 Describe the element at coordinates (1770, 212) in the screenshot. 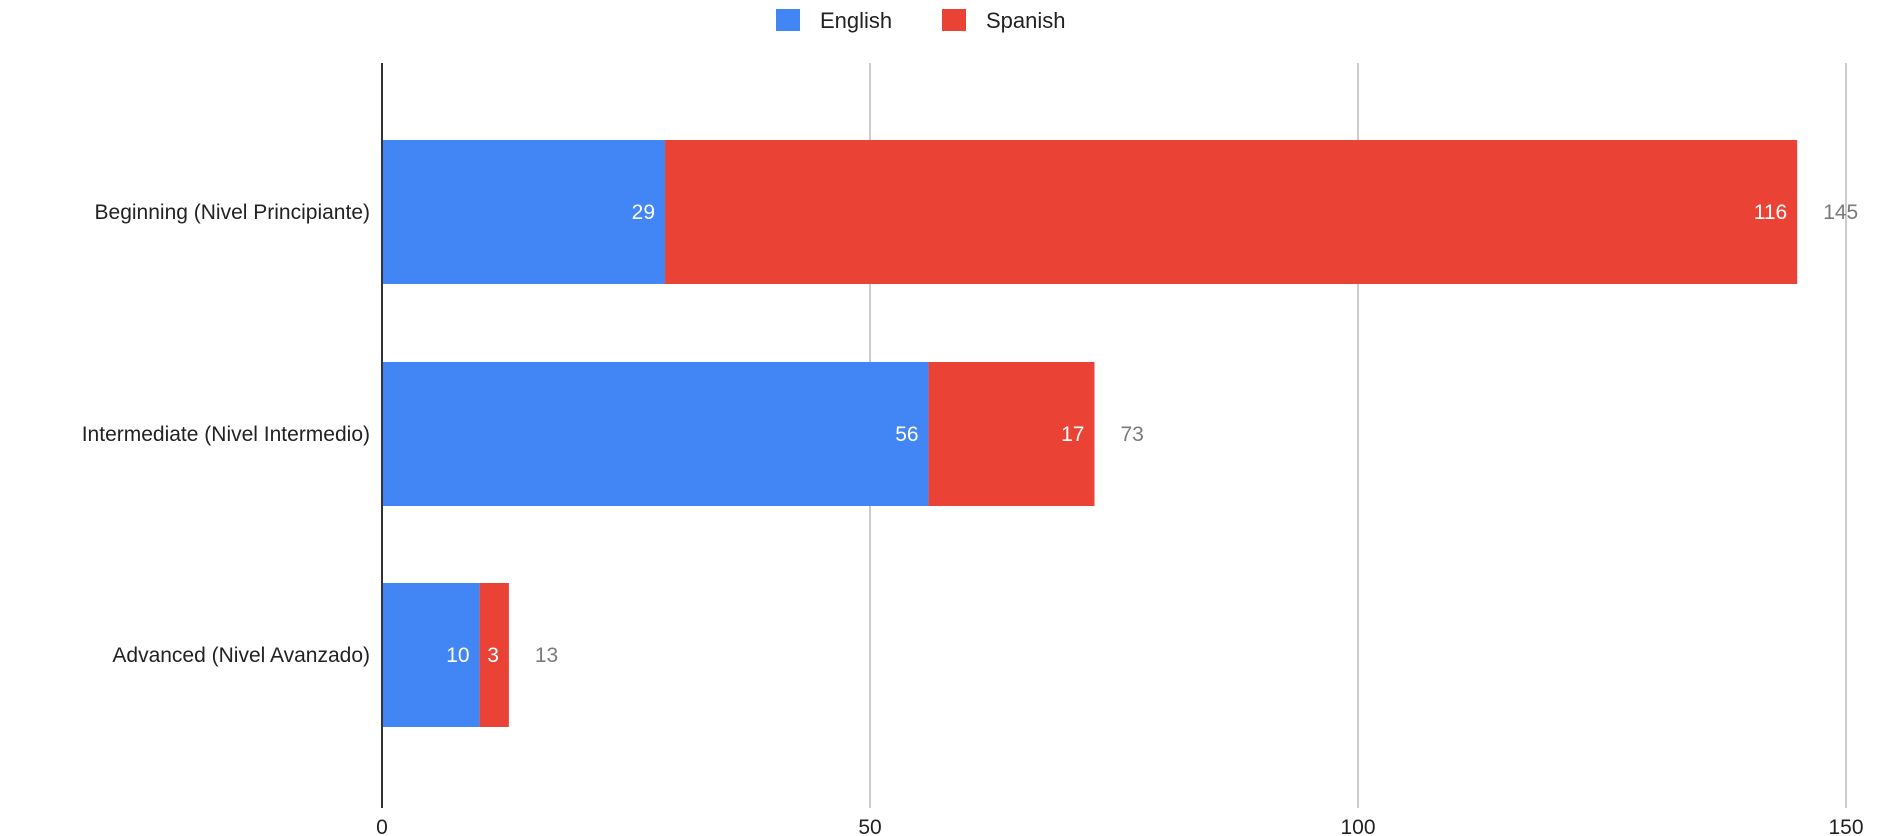

I see `bar-label-spanish-0: 116` at that location.